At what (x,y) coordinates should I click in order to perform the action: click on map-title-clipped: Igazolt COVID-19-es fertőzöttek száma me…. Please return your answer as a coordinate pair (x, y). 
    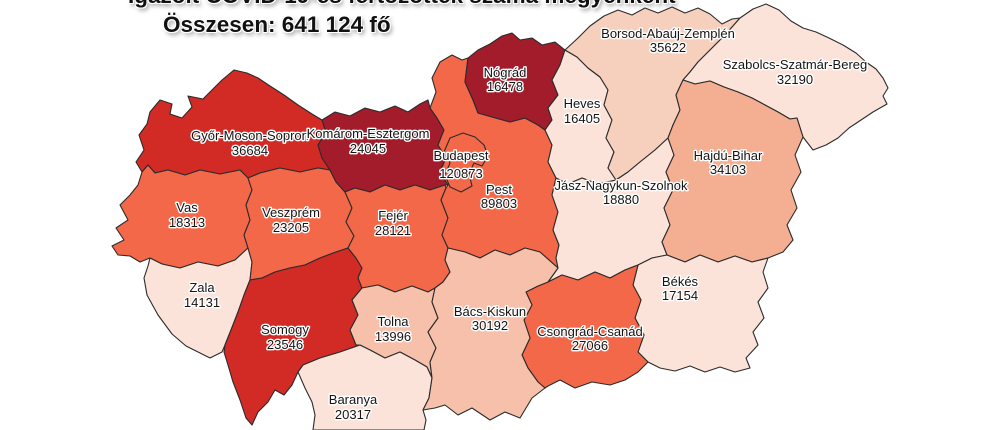
    Looking at the image, I should click on (402, 4).